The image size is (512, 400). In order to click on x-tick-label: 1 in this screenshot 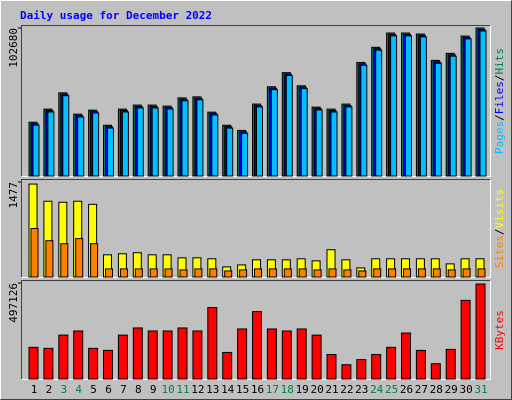, I will do `click(34, 389)`.